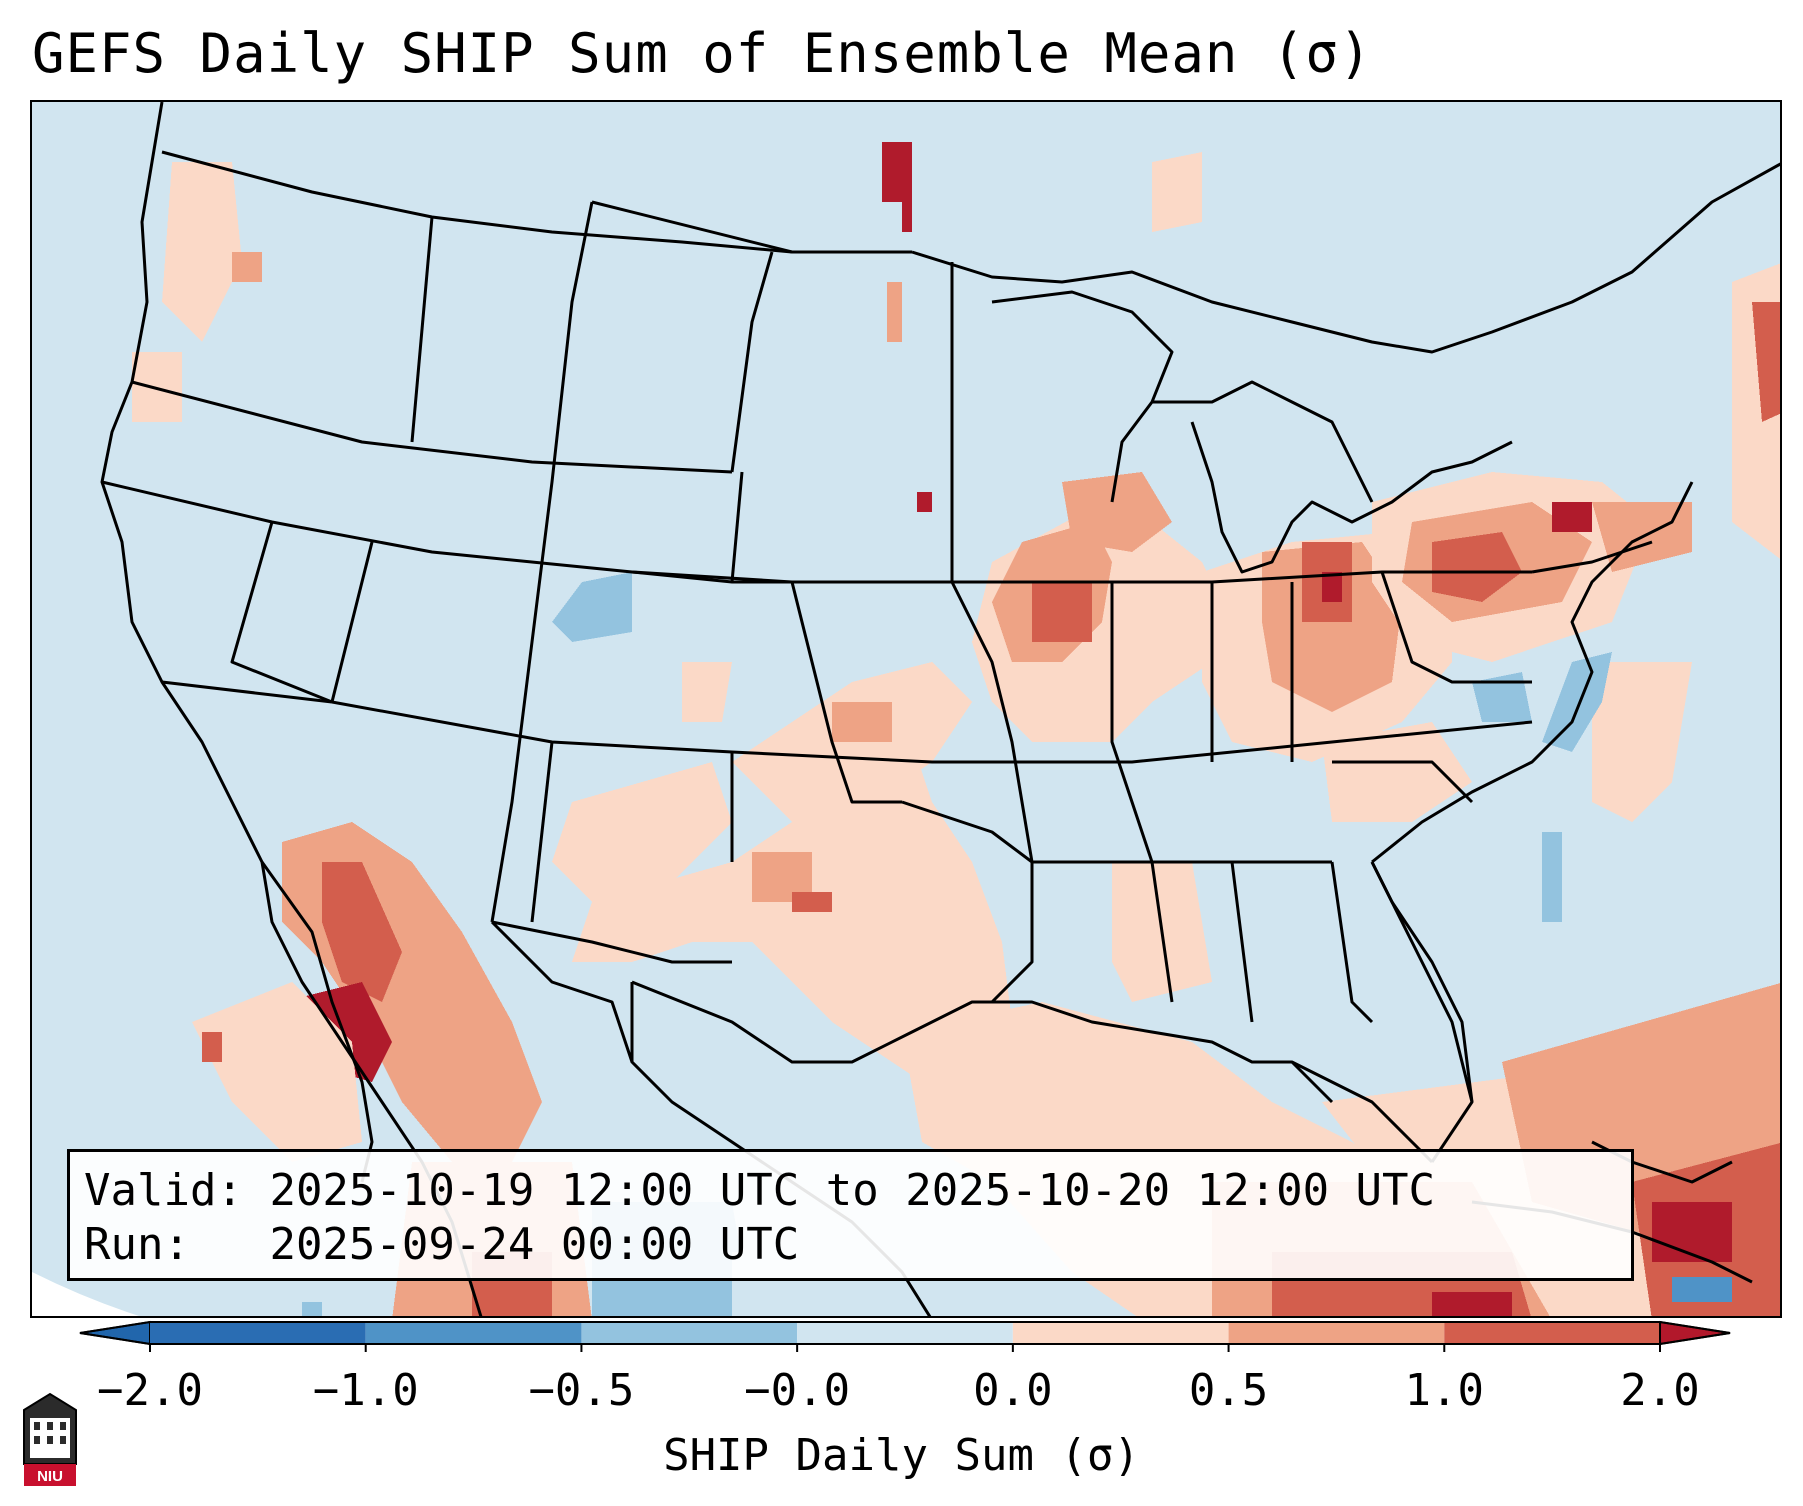  What do you see at coordinates (365, 1390) in the screenshot?
I see `colorbar-tick-label: −1.0` at bounding box center [365, 1390].